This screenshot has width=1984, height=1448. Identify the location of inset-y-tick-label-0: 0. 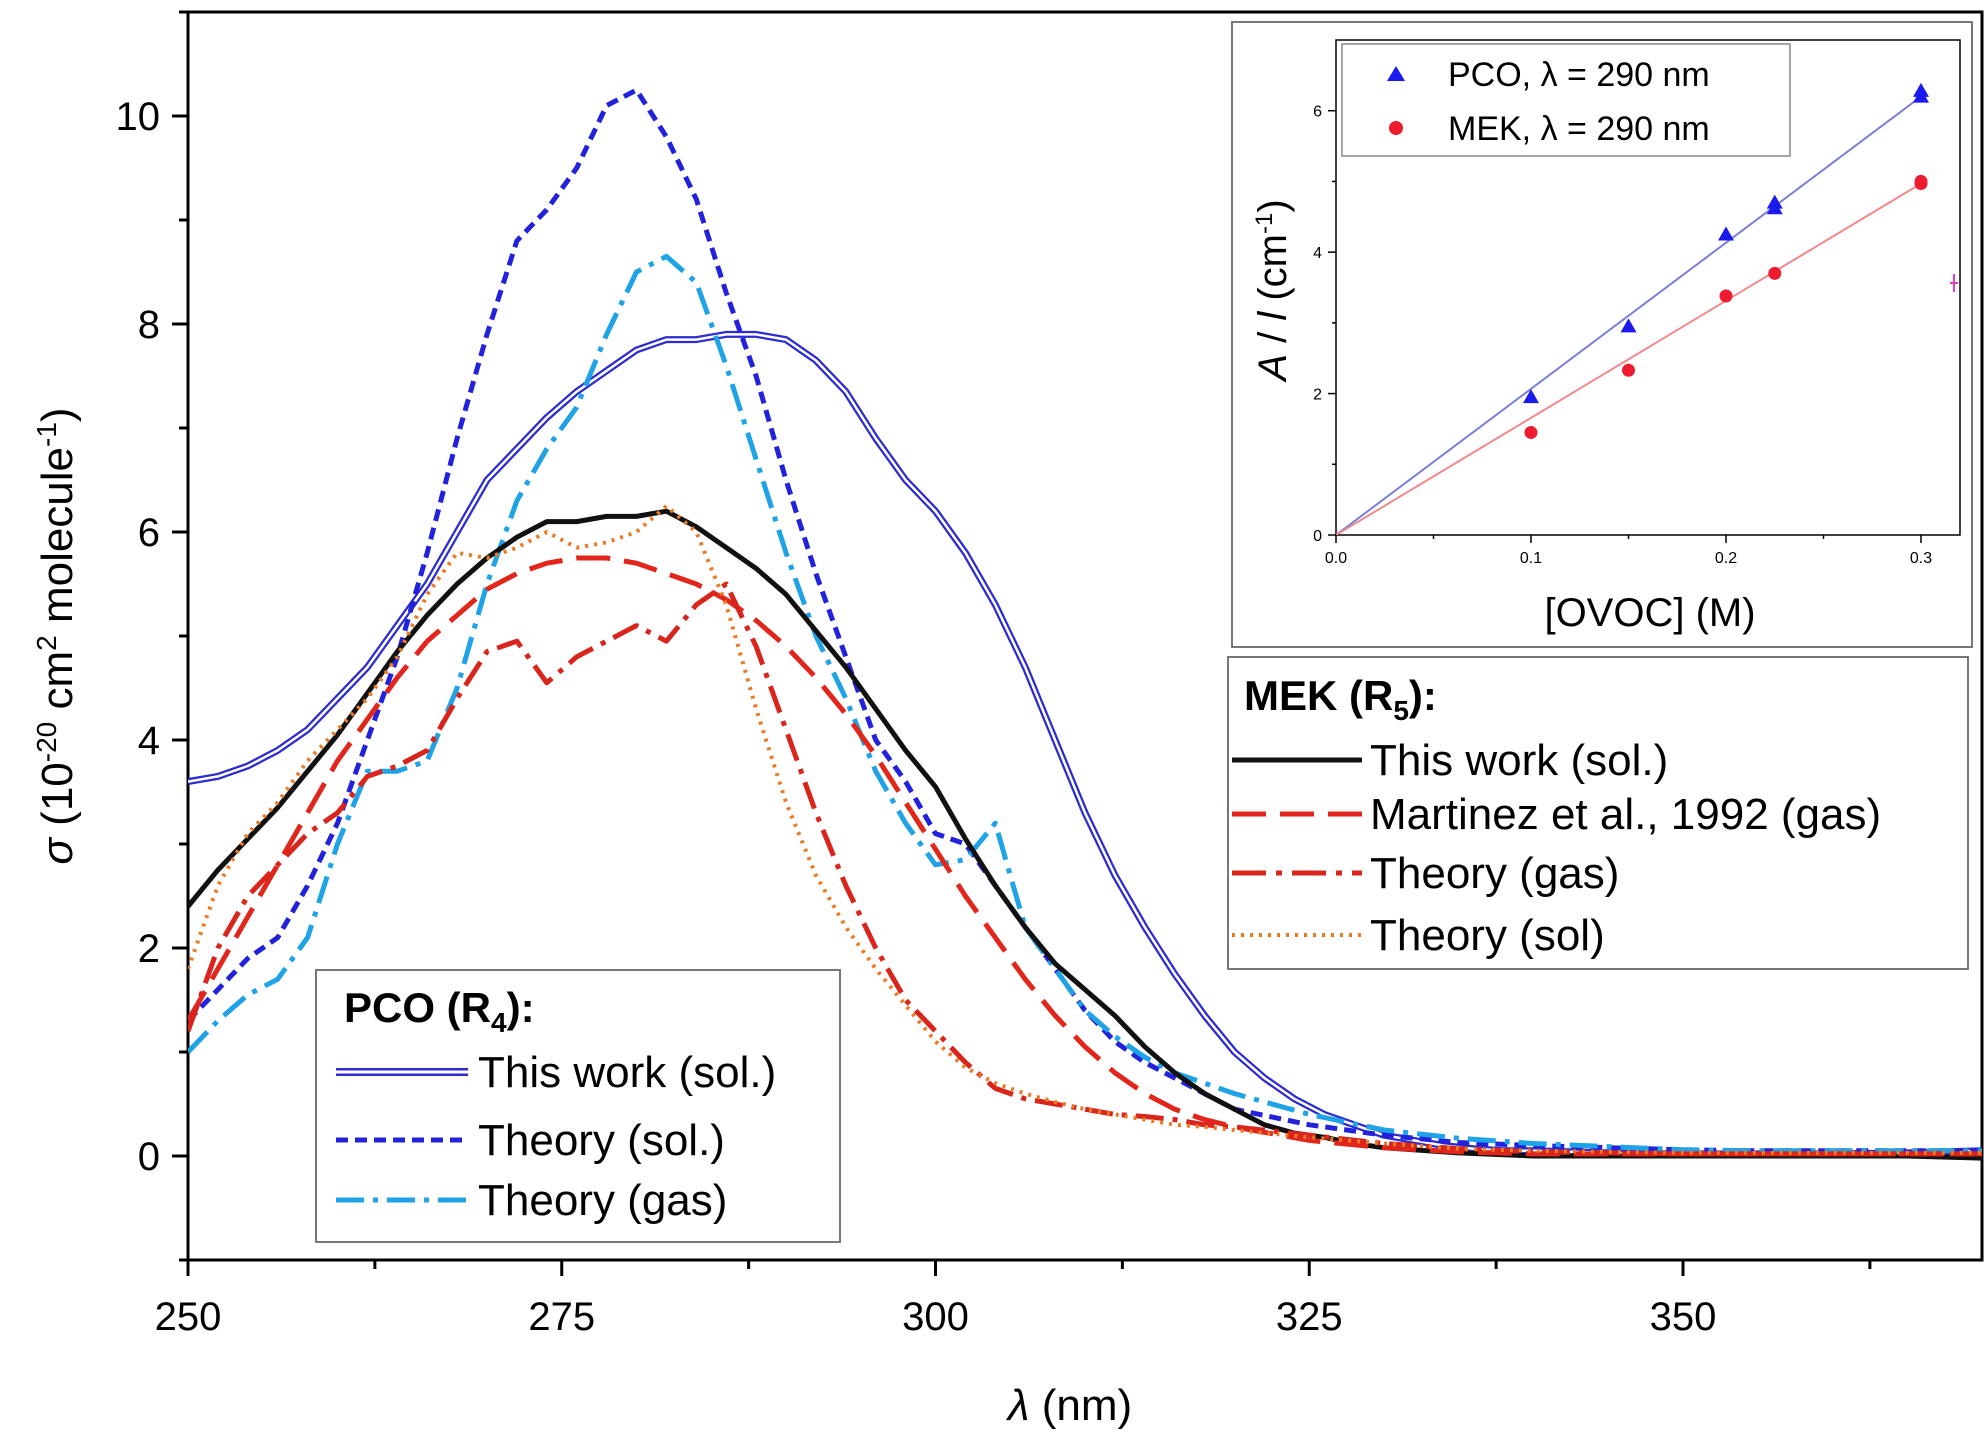
(1317, 536).